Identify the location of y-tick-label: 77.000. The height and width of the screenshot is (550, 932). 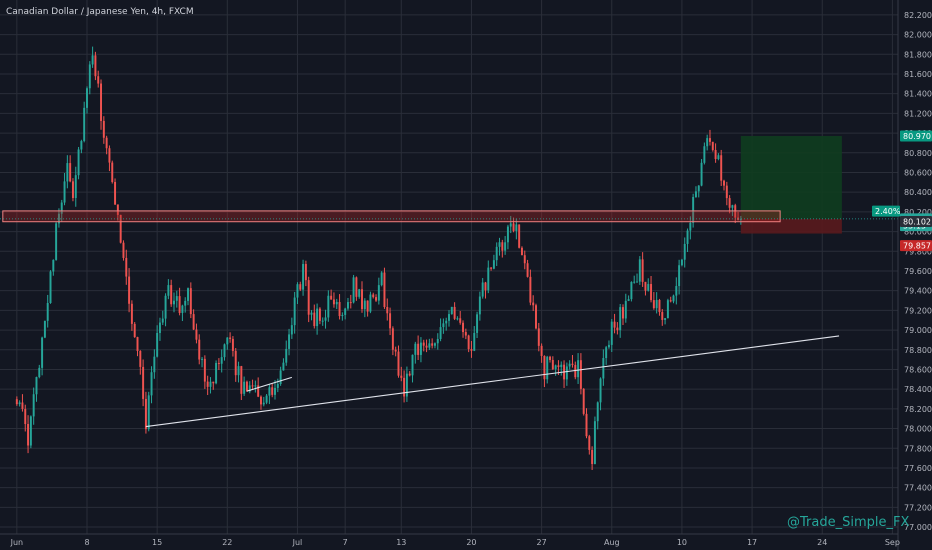
(918, 527).